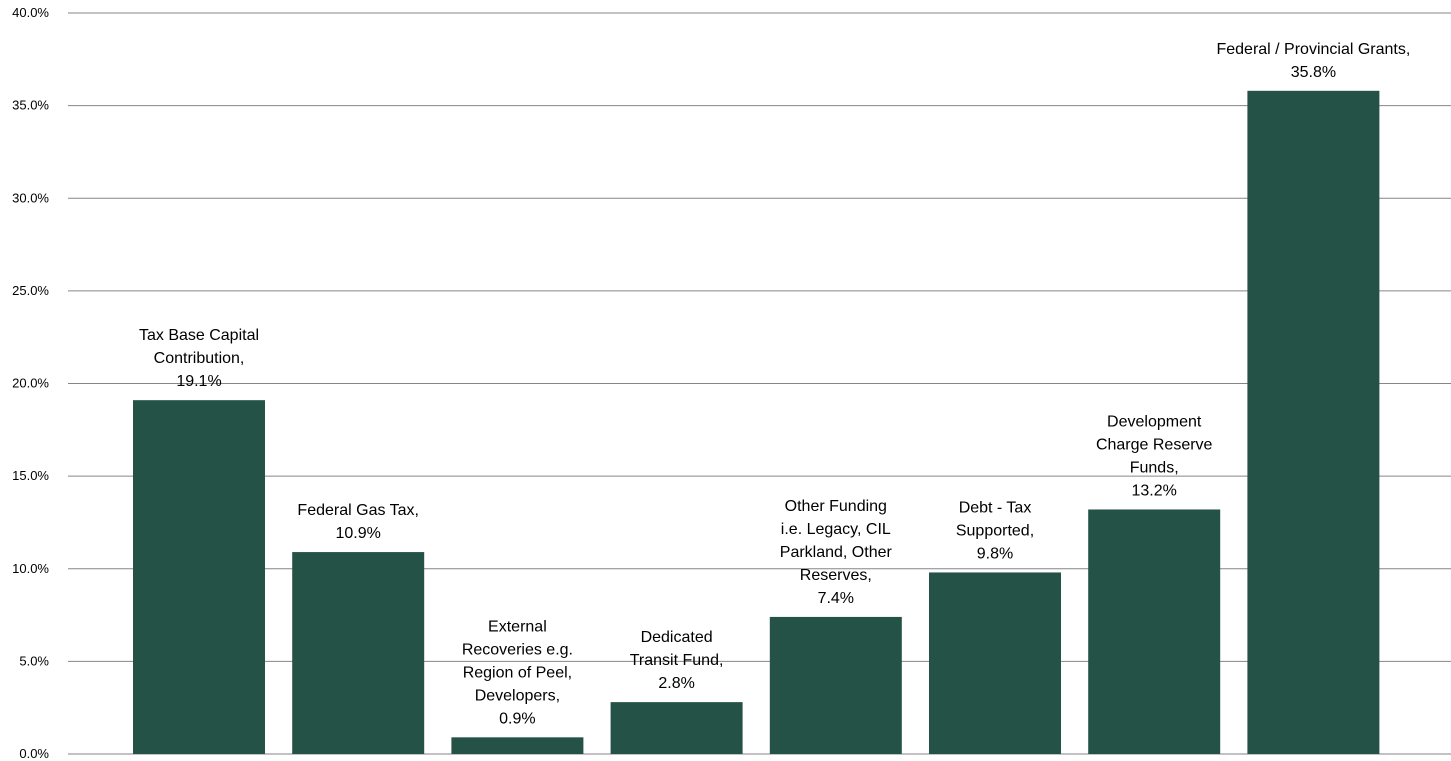 This screenshot has width=1451, height=761. Describe the element at coordinates (677, 637) in the screenshot. I see `data-label: Dedicated` at that location.